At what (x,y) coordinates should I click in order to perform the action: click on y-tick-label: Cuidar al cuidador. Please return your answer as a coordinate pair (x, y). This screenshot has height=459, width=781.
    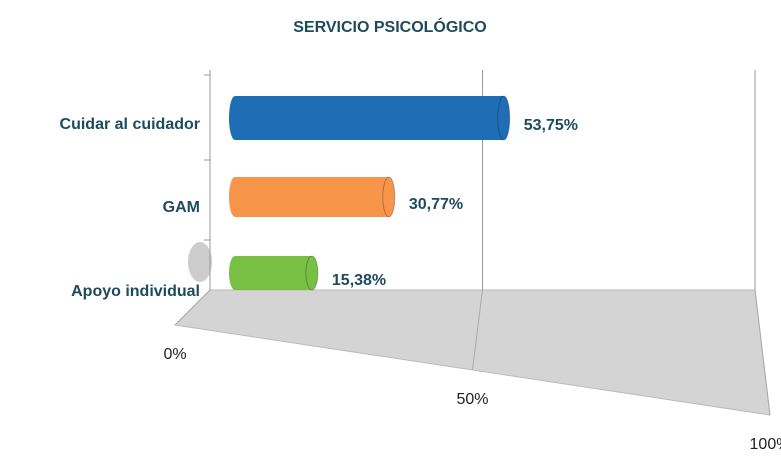
    Looking at the image, I should click on (130, 124).